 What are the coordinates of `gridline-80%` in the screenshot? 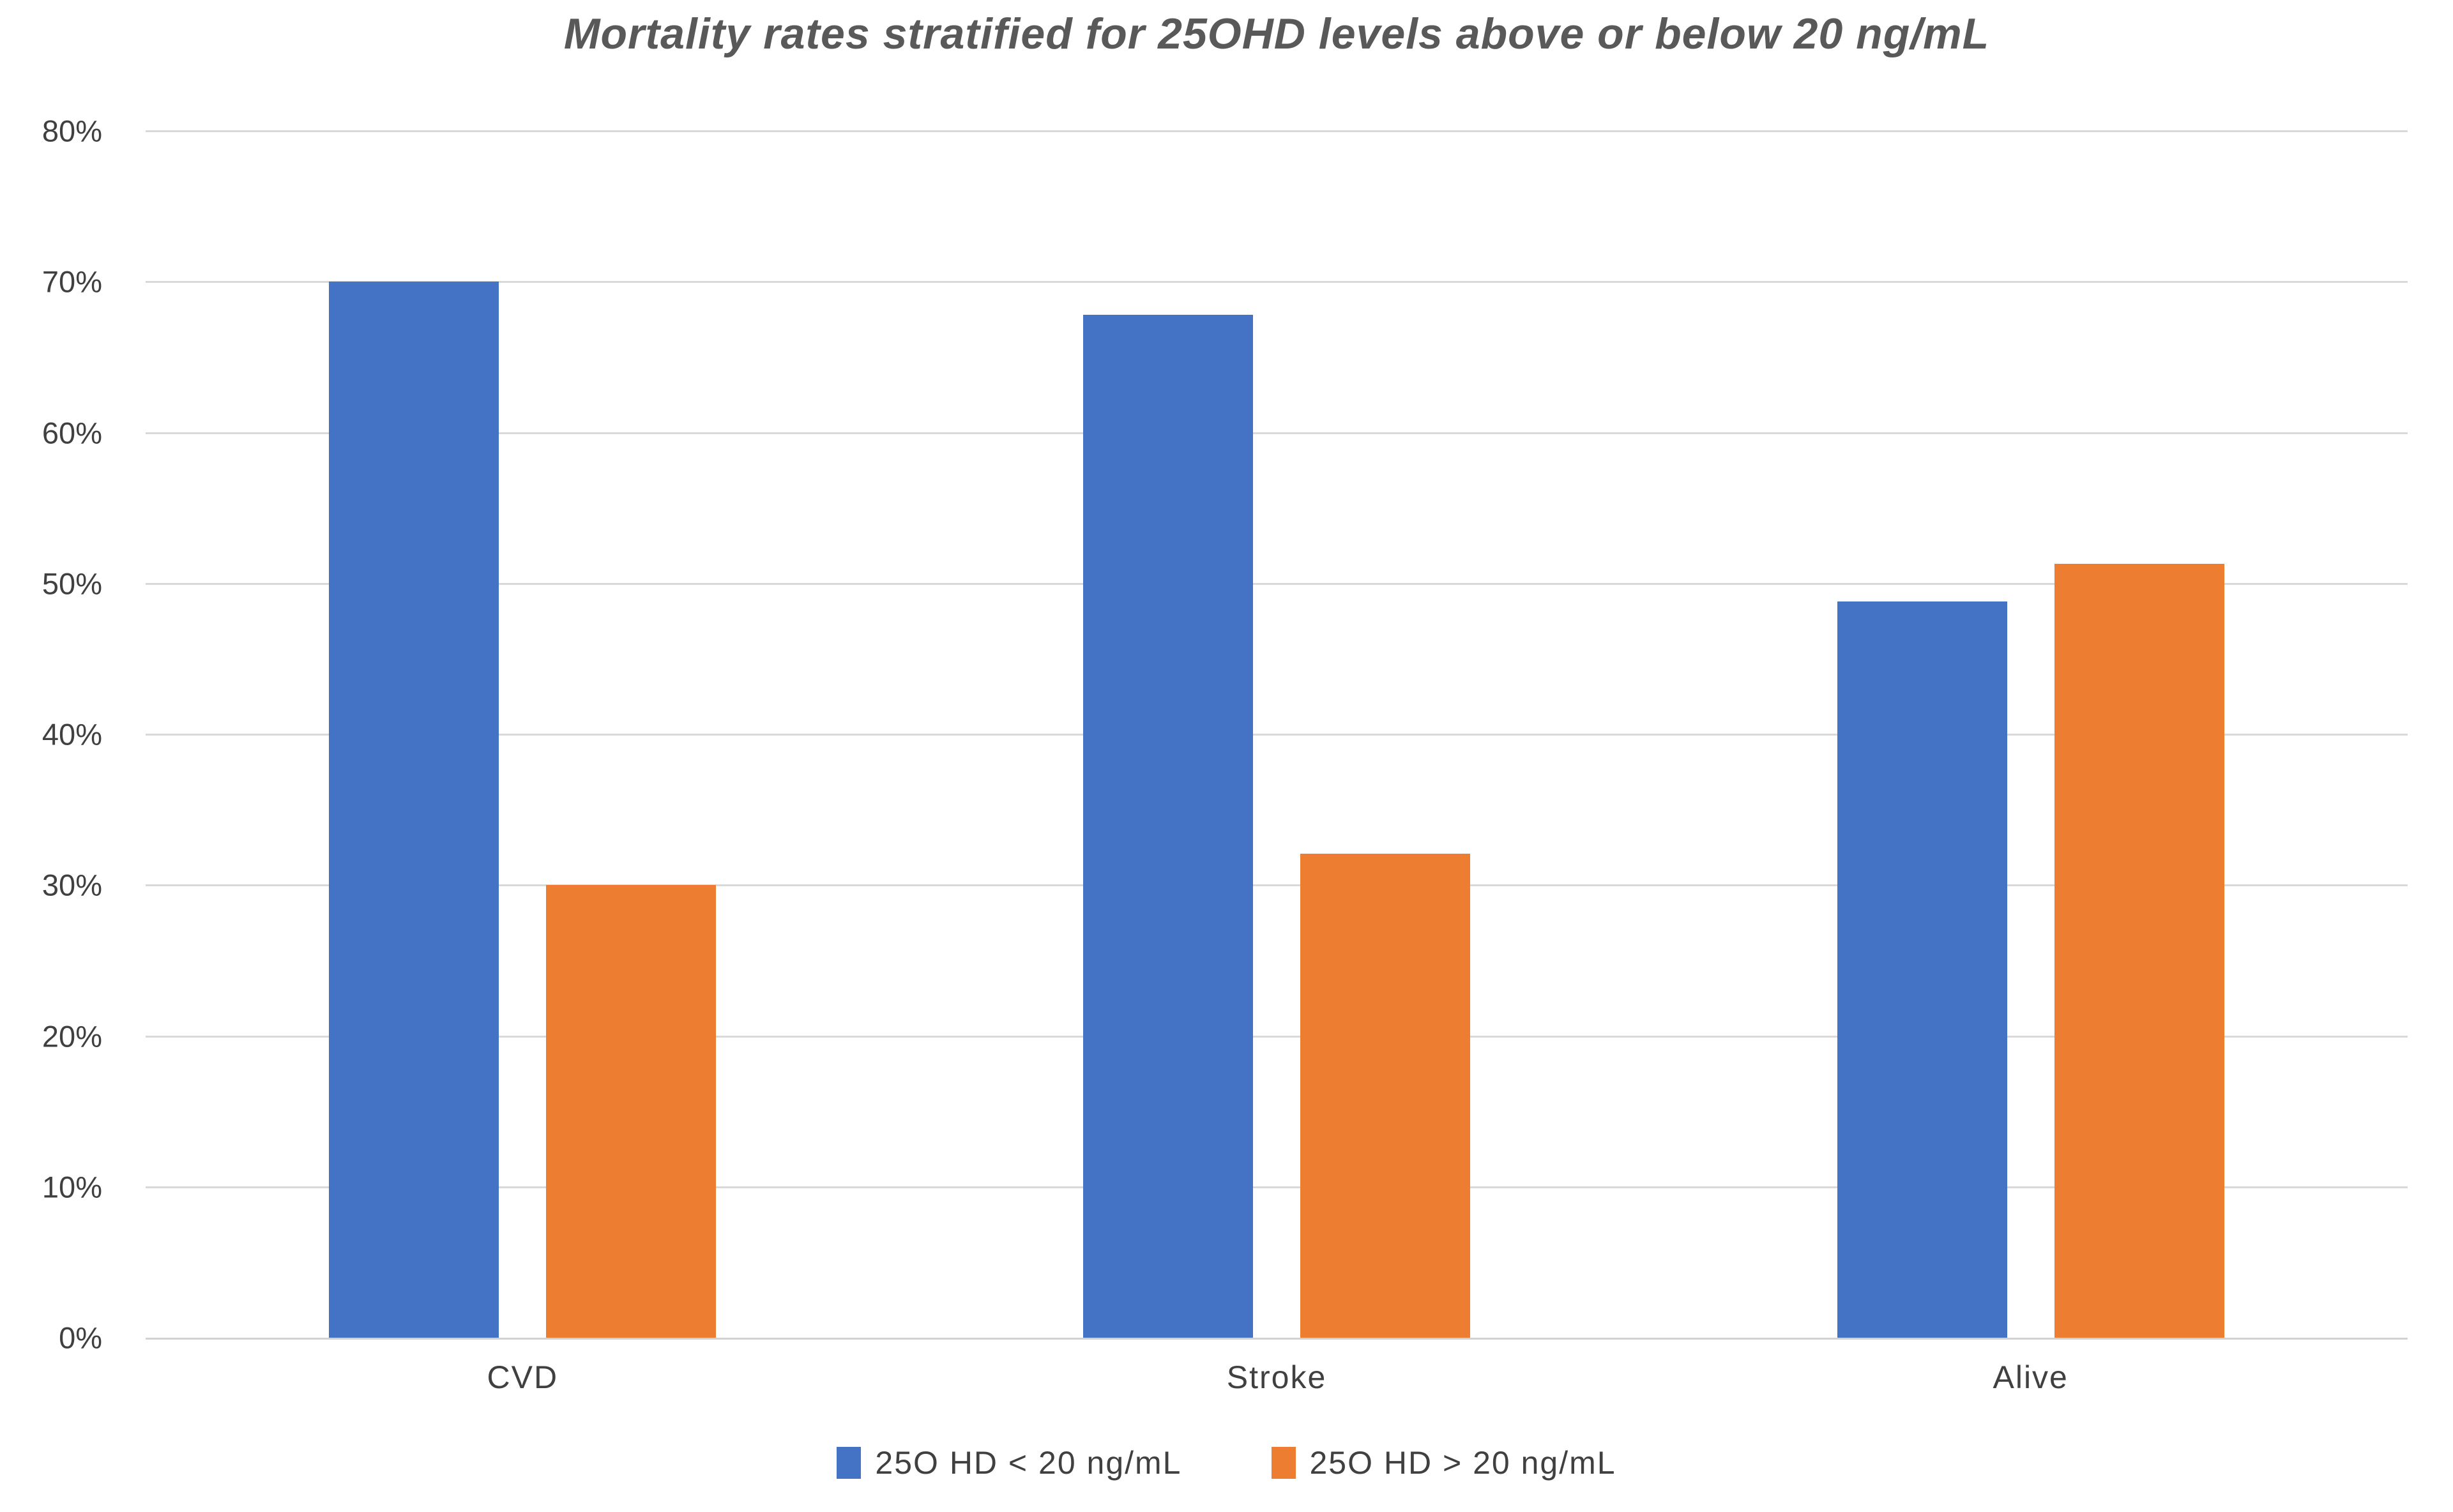 It's located at (1277, 131).